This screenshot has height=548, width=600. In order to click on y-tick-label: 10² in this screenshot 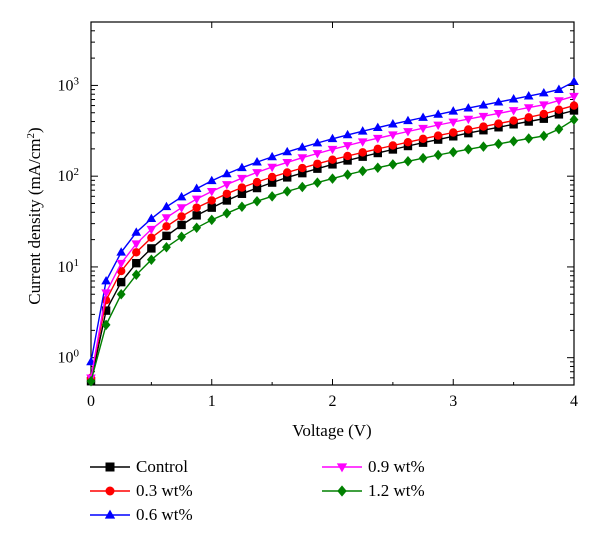, I will do `click(69, 175)`.